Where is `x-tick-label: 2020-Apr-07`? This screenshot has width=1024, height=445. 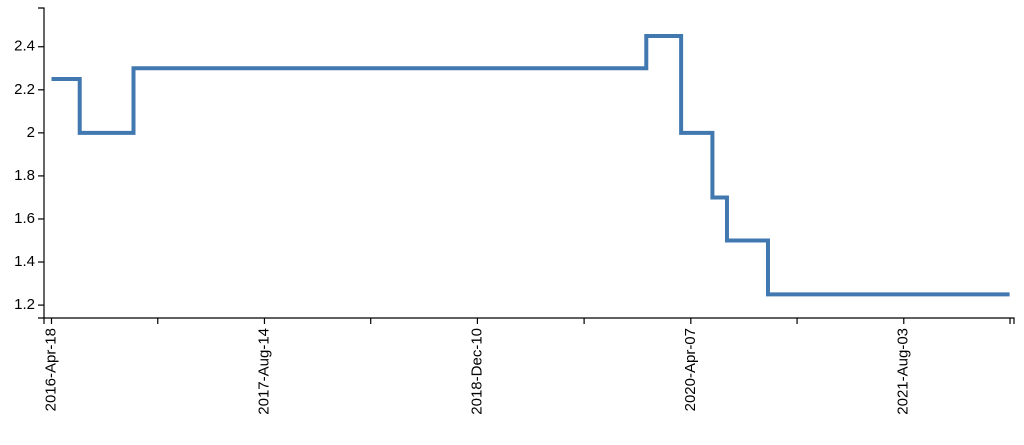
x-tick-label: 2020-Apr-07 is located at coordinates (690, 369).